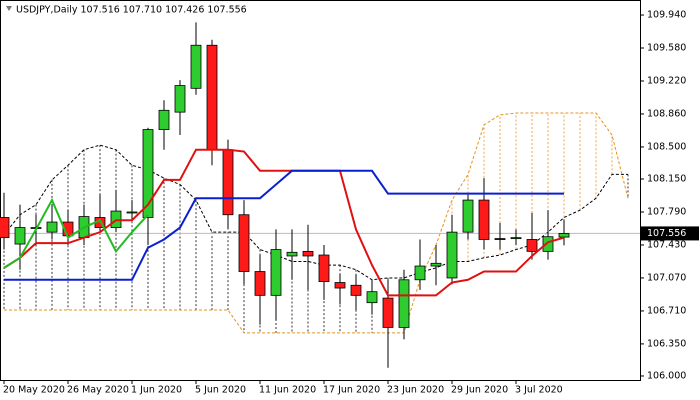 Image resolution: width=700 pixels, height=400 pixels. What do you see at coordinates (220, 390) in the screenshot?
I see `x-tick-label: 5 Jun 2020` at bounding box center [220, 390].